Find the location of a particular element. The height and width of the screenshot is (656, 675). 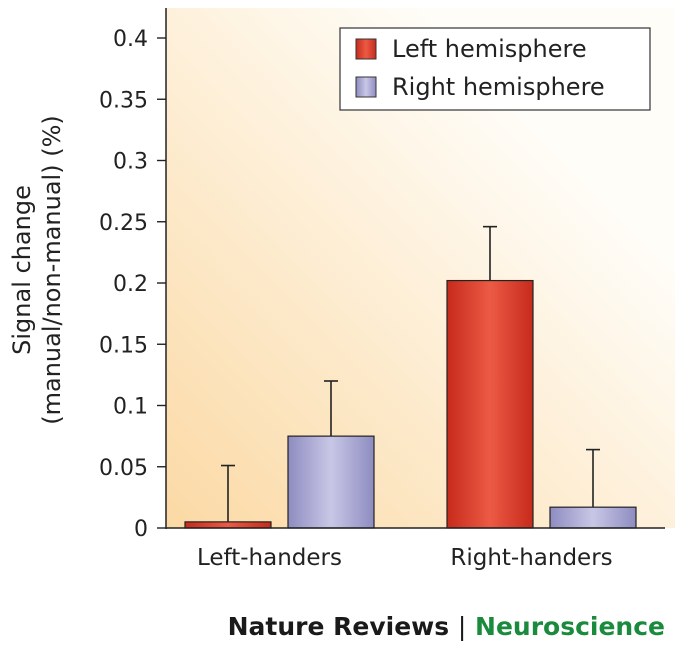

y-tick-label: 0.25 is located at coordinates (123, 223).